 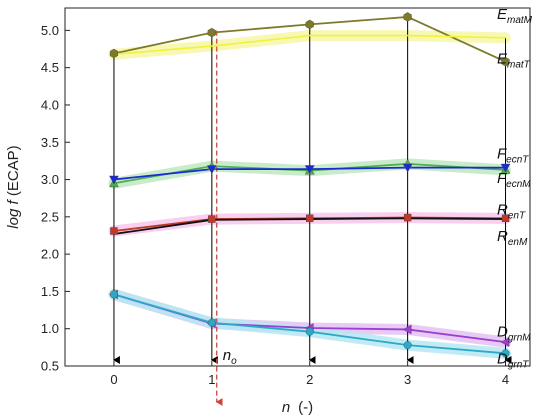 I want to click on y-axis-label-var: f, so click(x=13, y=202).